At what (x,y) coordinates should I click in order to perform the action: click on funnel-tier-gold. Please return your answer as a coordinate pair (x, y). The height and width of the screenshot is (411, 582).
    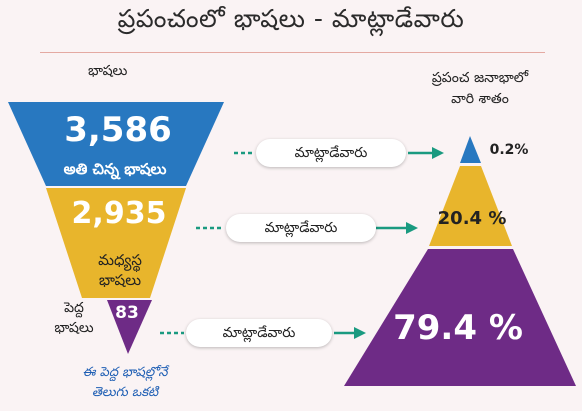
    Looking at the image, I should click on (116, 243).